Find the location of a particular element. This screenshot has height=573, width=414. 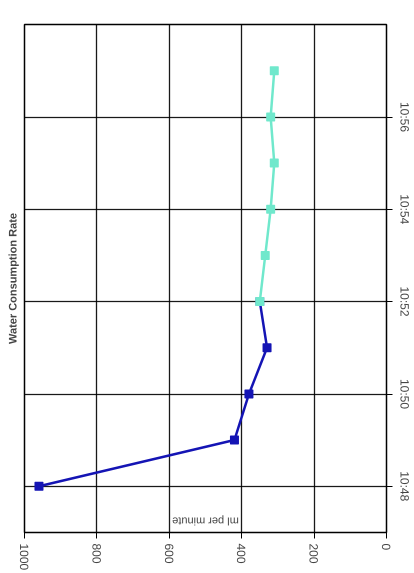

text: Water Consumption Rate is located at coordinates (14, 278).